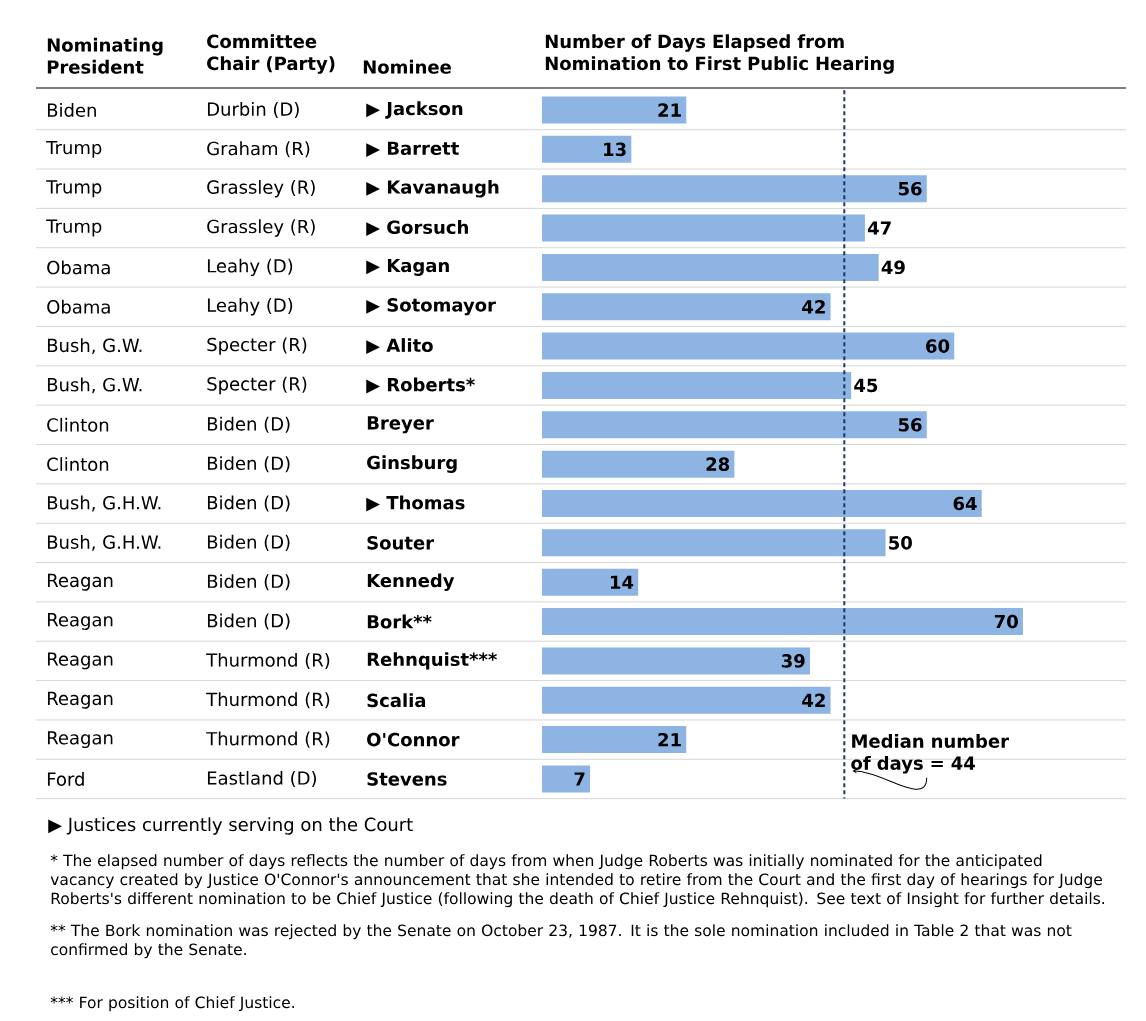  What do you see at coordinates (105, 55) in the screenshot?
I see `text: Nominating President` at bounding box center [105, 55].